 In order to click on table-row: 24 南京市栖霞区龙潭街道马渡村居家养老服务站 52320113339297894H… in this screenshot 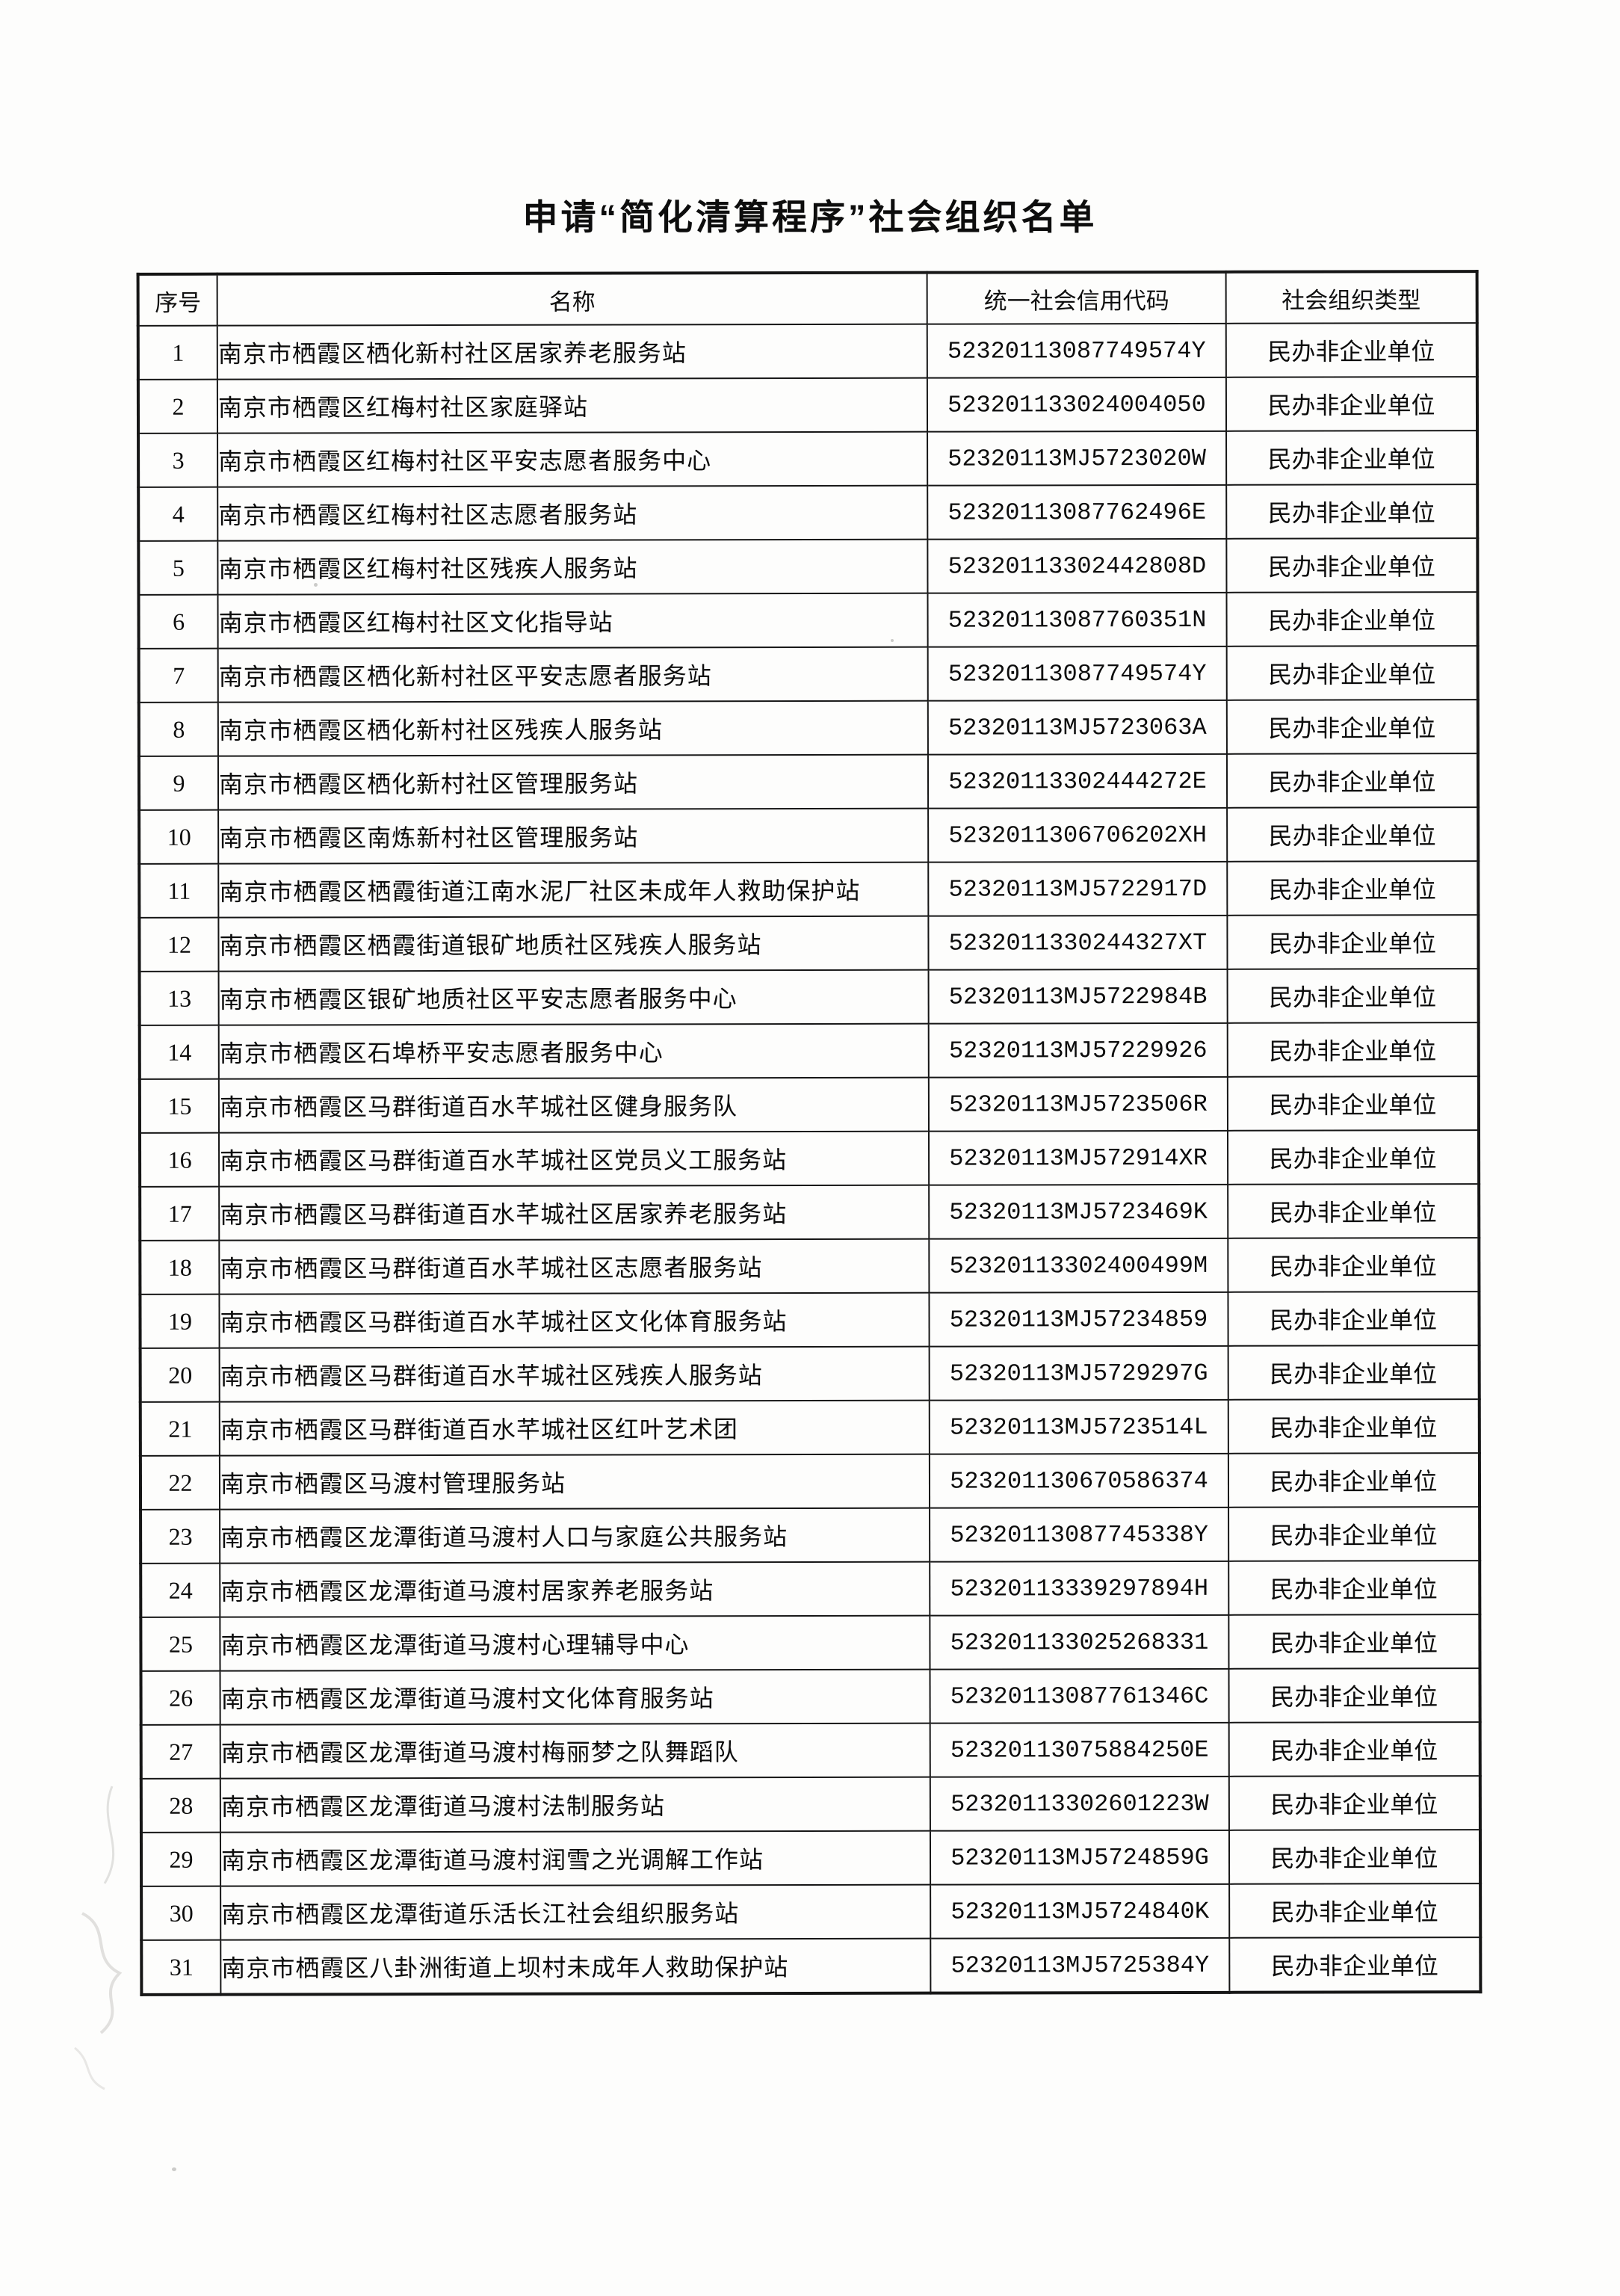, I will do `click(810, 1589)`.